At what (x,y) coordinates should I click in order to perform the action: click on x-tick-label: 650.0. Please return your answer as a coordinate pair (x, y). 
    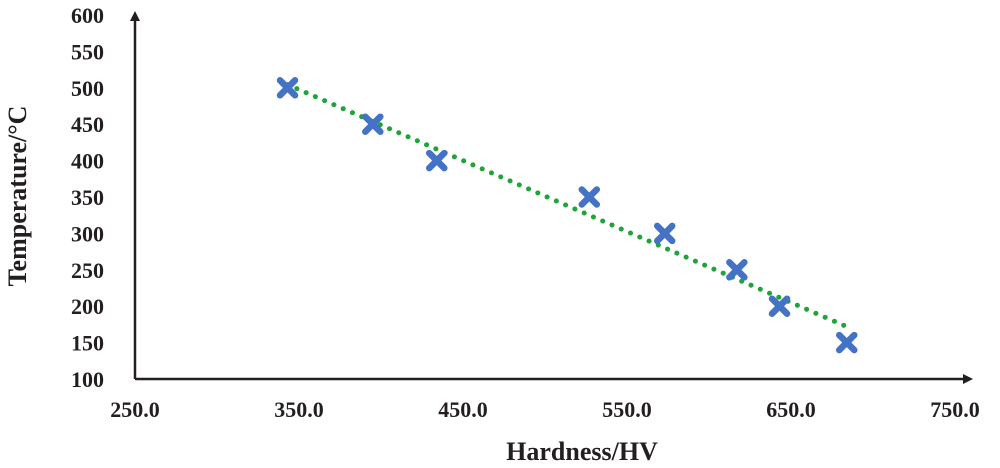
    Looking at the image, I should click on (791, 409).